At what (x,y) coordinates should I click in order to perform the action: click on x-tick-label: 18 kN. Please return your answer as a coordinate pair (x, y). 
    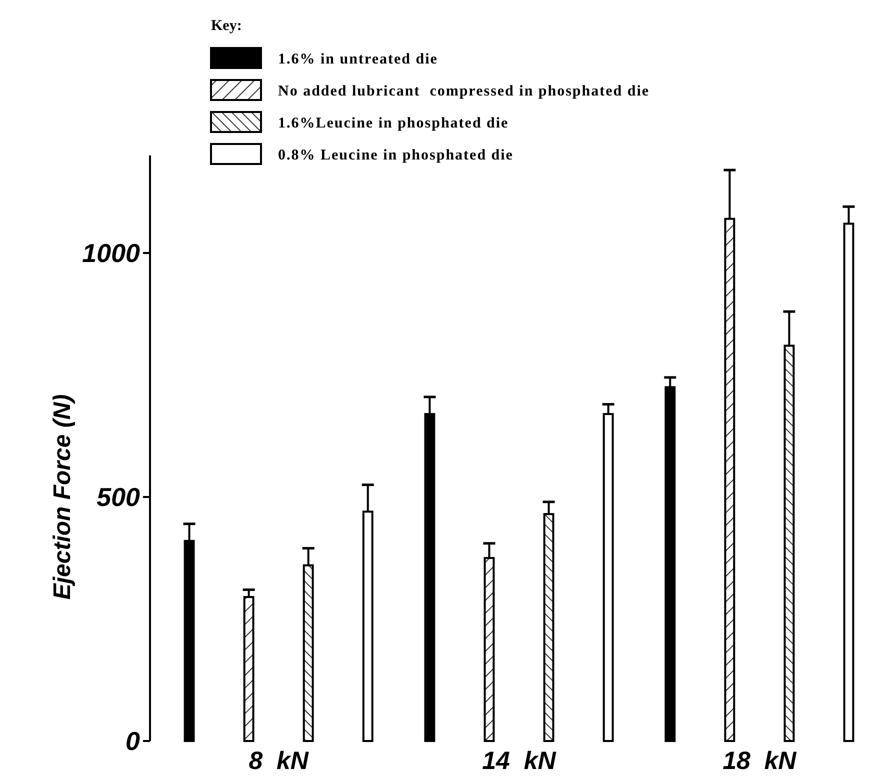
    Looking at the image, I should click on (760, 761).